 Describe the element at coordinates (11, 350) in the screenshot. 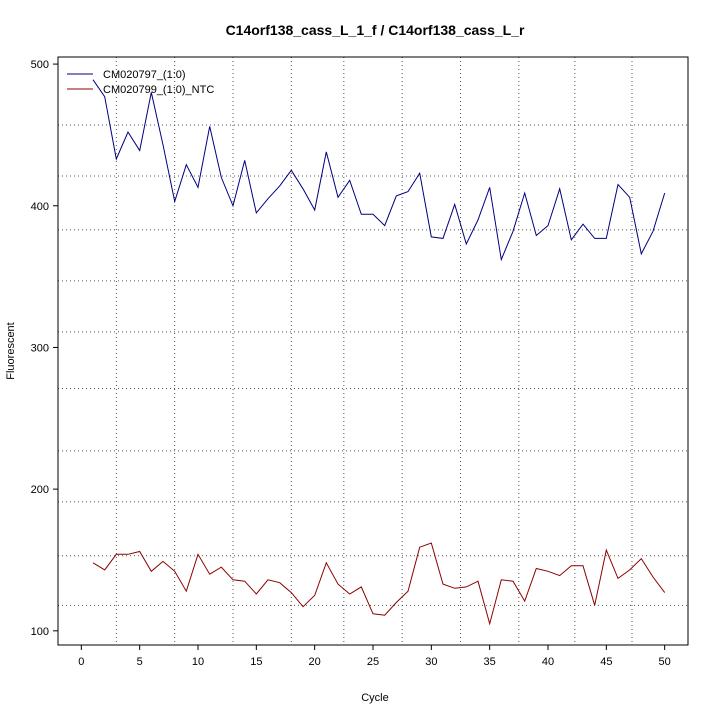

I see `y-axis-label: Fluorescent` at that location.